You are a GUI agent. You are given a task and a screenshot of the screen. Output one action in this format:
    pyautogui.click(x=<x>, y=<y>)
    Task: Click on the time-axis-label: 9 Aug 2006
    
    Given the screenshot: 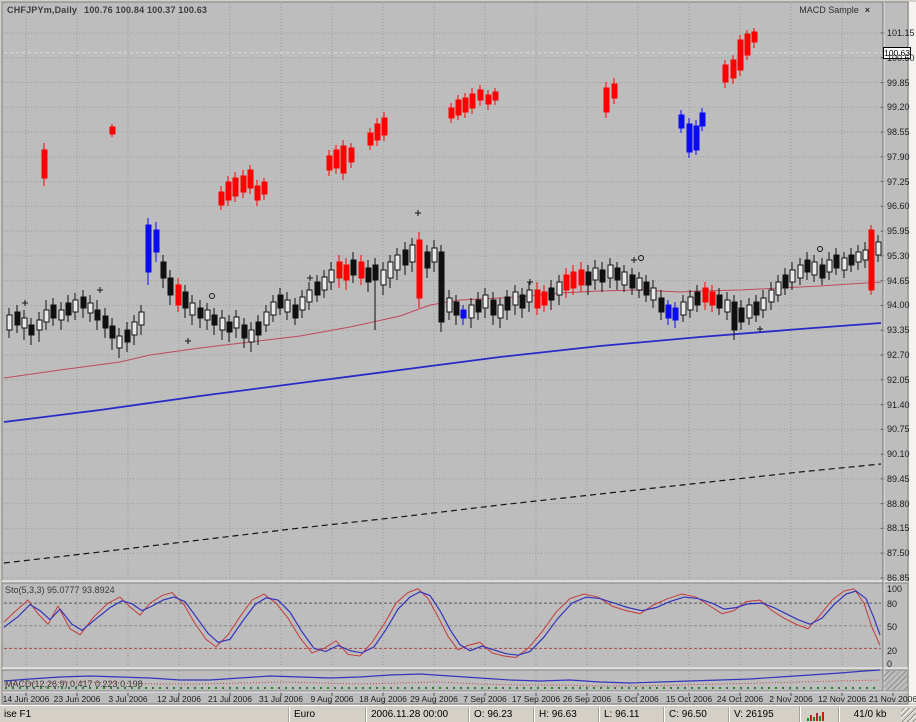 What is the action you would take?
    pyautogui.click(x=332, y=699)
    